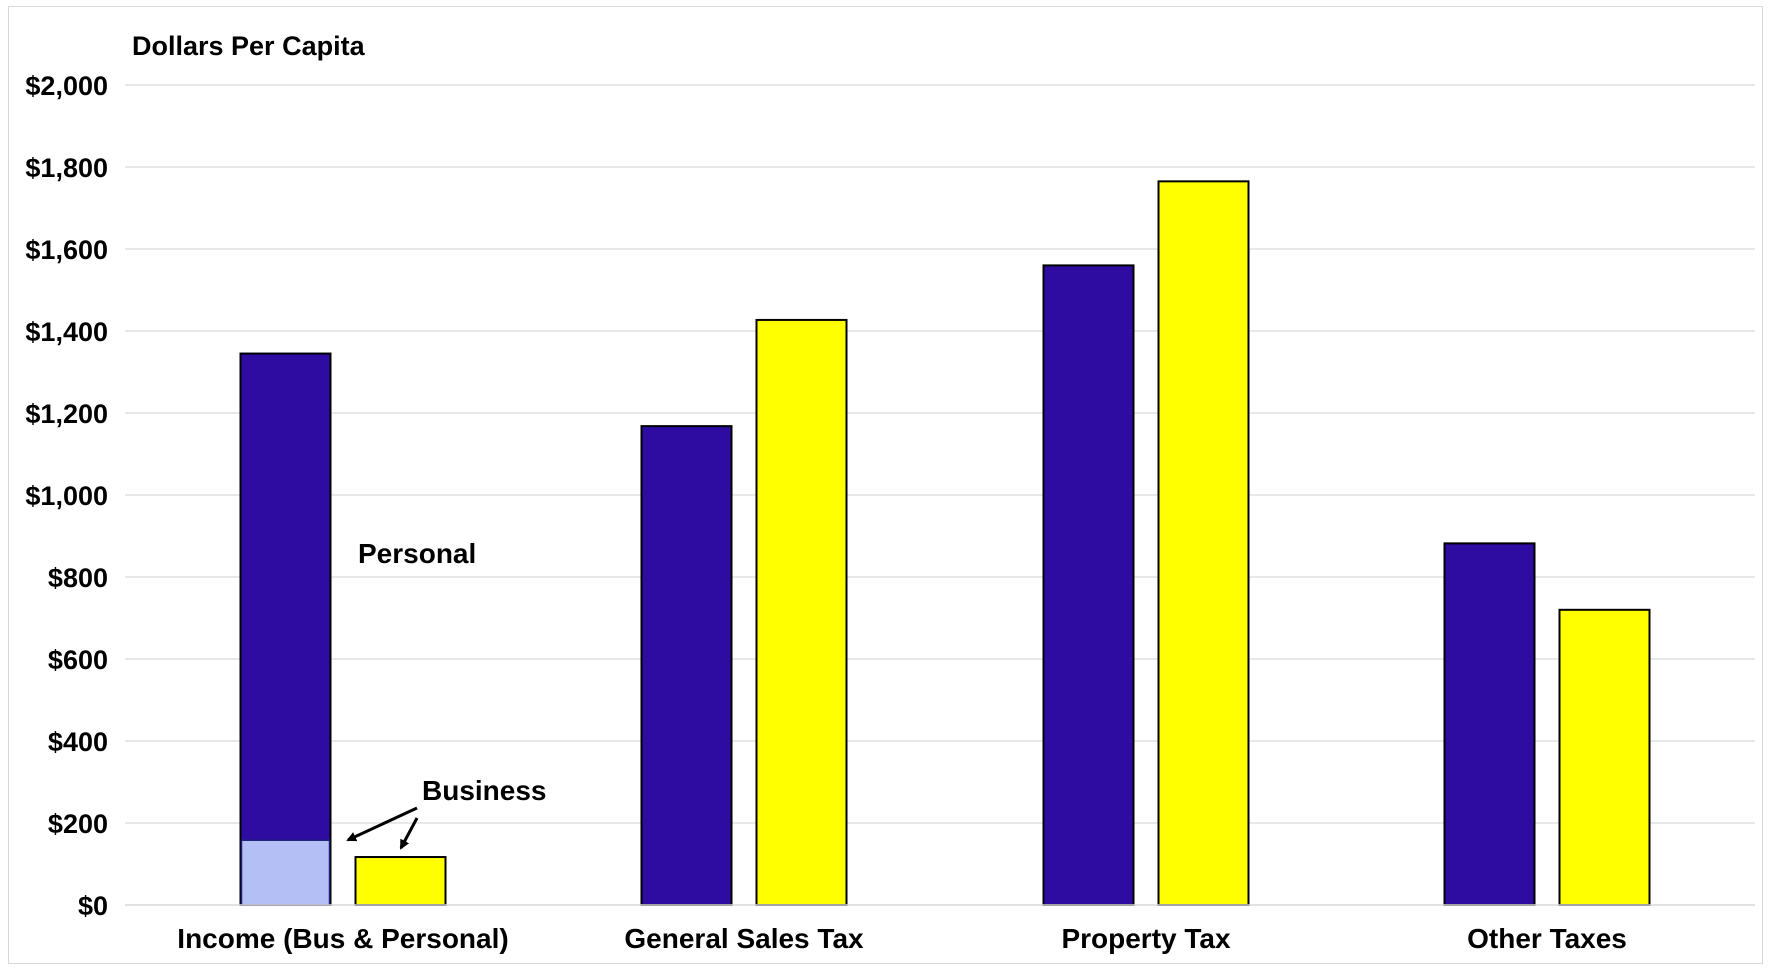  I want to click on y-tick-label: $1,200, so click(66, 414).